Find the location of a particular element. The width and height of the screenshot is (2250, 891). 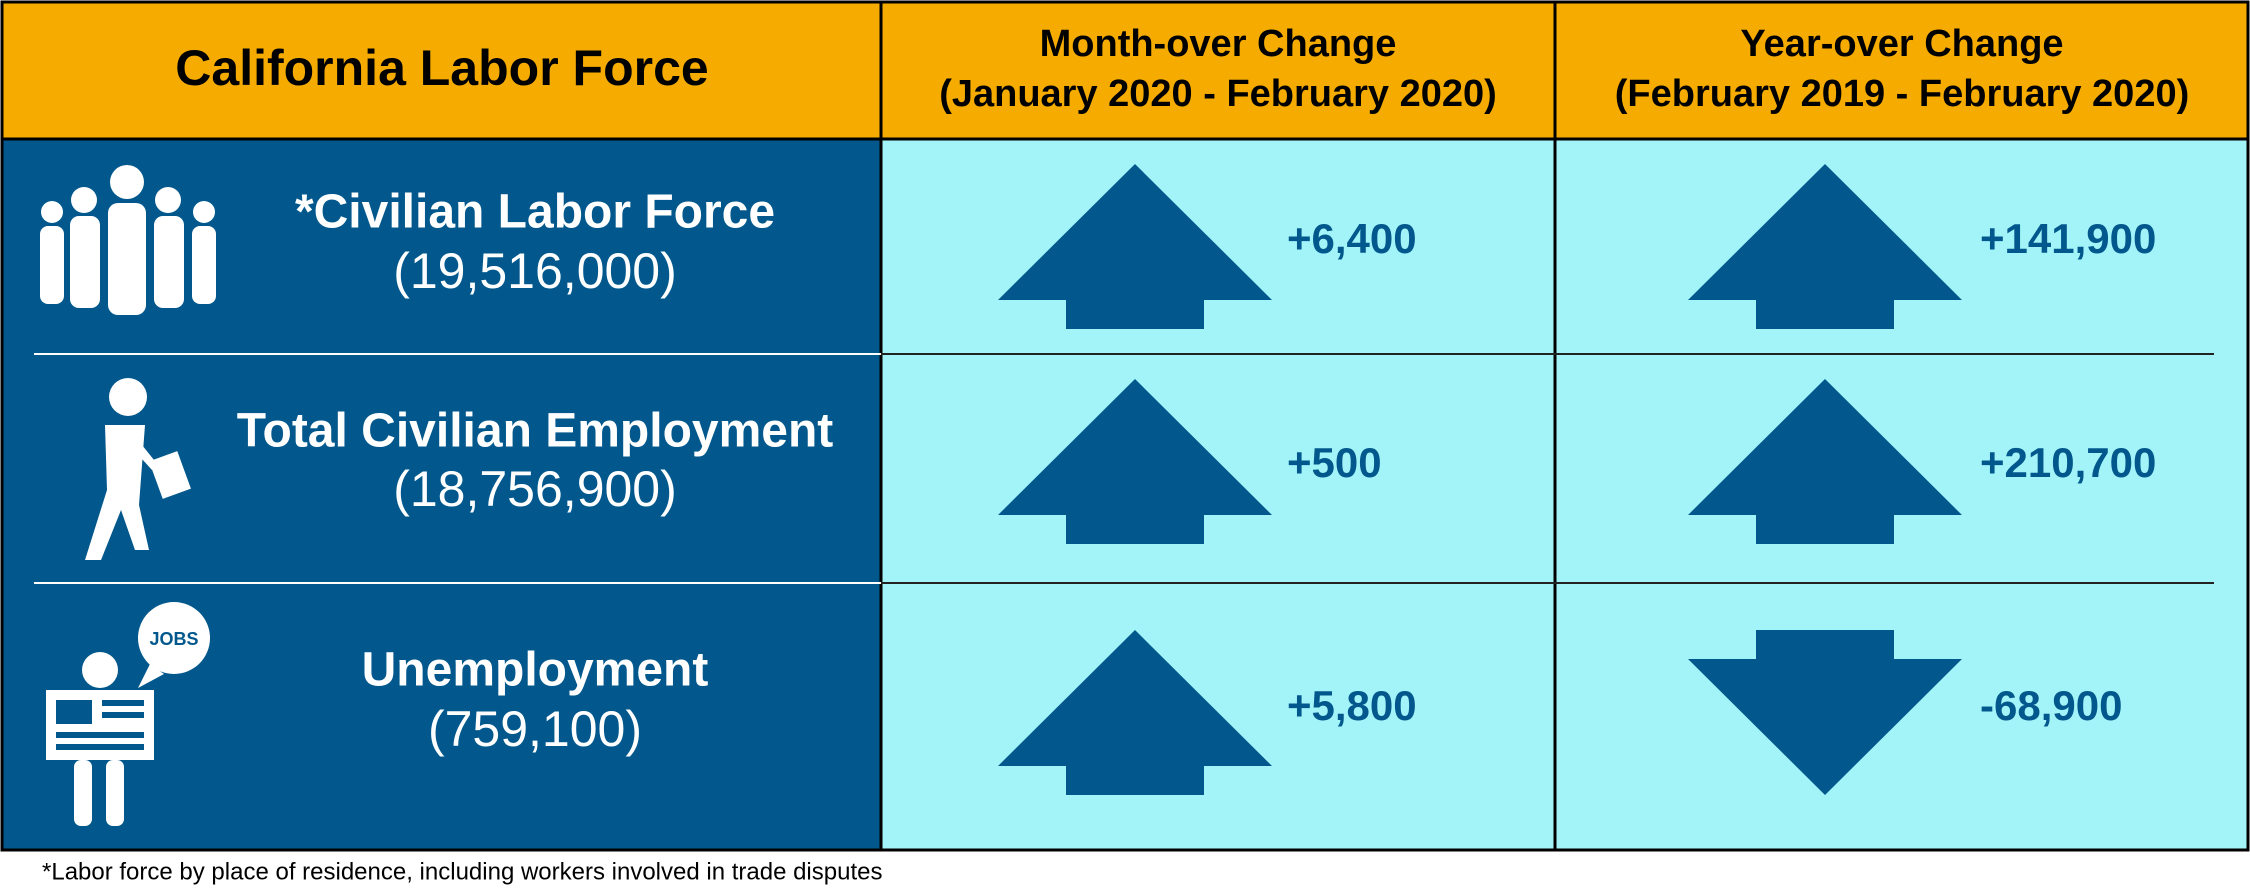

newspaper-icon: JOBS is located at coordinates (128, 714).